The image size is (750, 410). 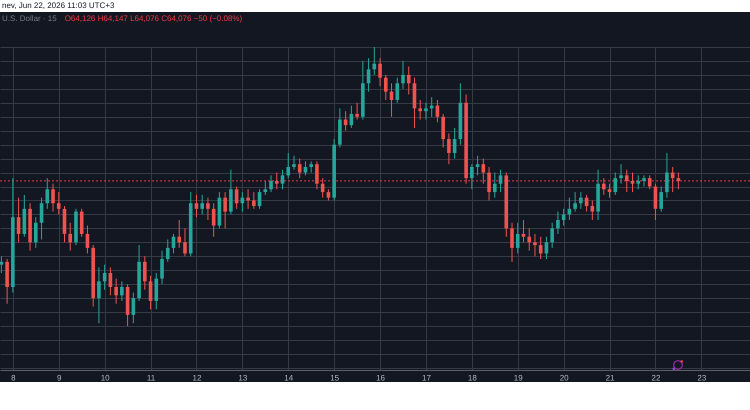 What do you see at coordinates (656, 378) in the screenshot?
I see `x-tick-label: 22` at bounding box center [656, 378].